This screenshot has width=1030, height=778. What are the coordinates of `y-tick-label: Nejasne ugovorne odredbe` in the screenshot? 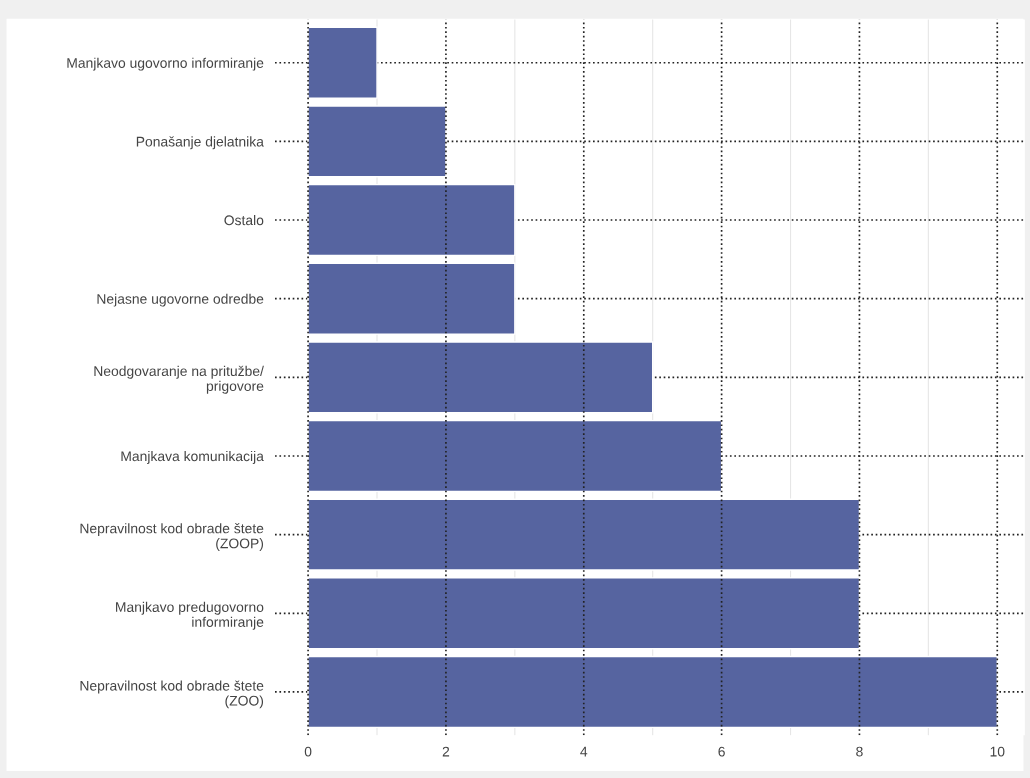 It's located at (180, 300).